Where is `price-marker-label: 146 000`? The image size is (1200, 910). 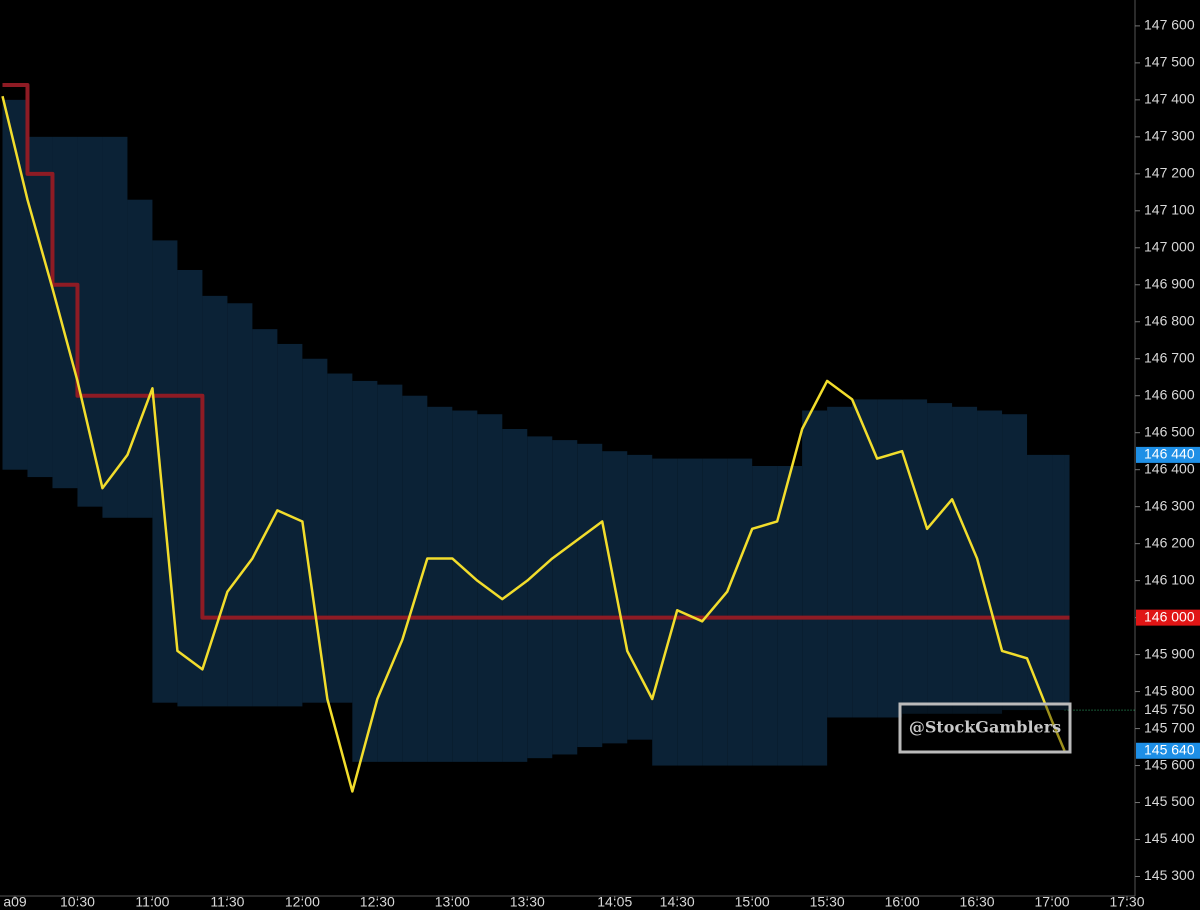 price-marker-label: 146 000 is located at coordinates (1169, 616).